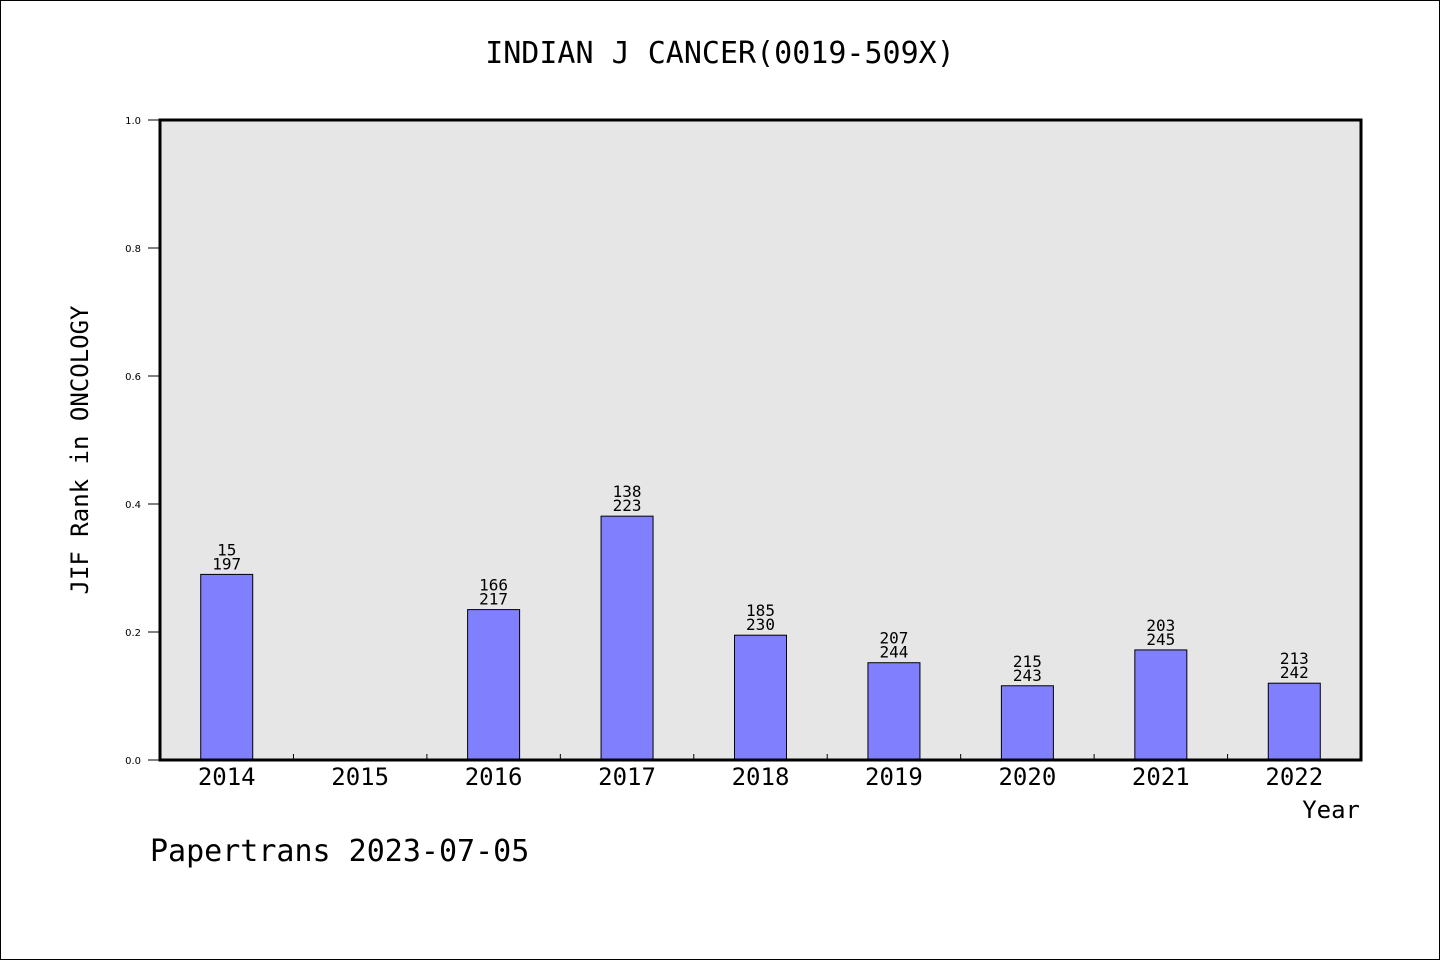 The height and width of the screenshot is (960, 1440). Describe the element at coordinates (133, 249) in the screenshot. I see `y-tick-label: 0.8` at that location.